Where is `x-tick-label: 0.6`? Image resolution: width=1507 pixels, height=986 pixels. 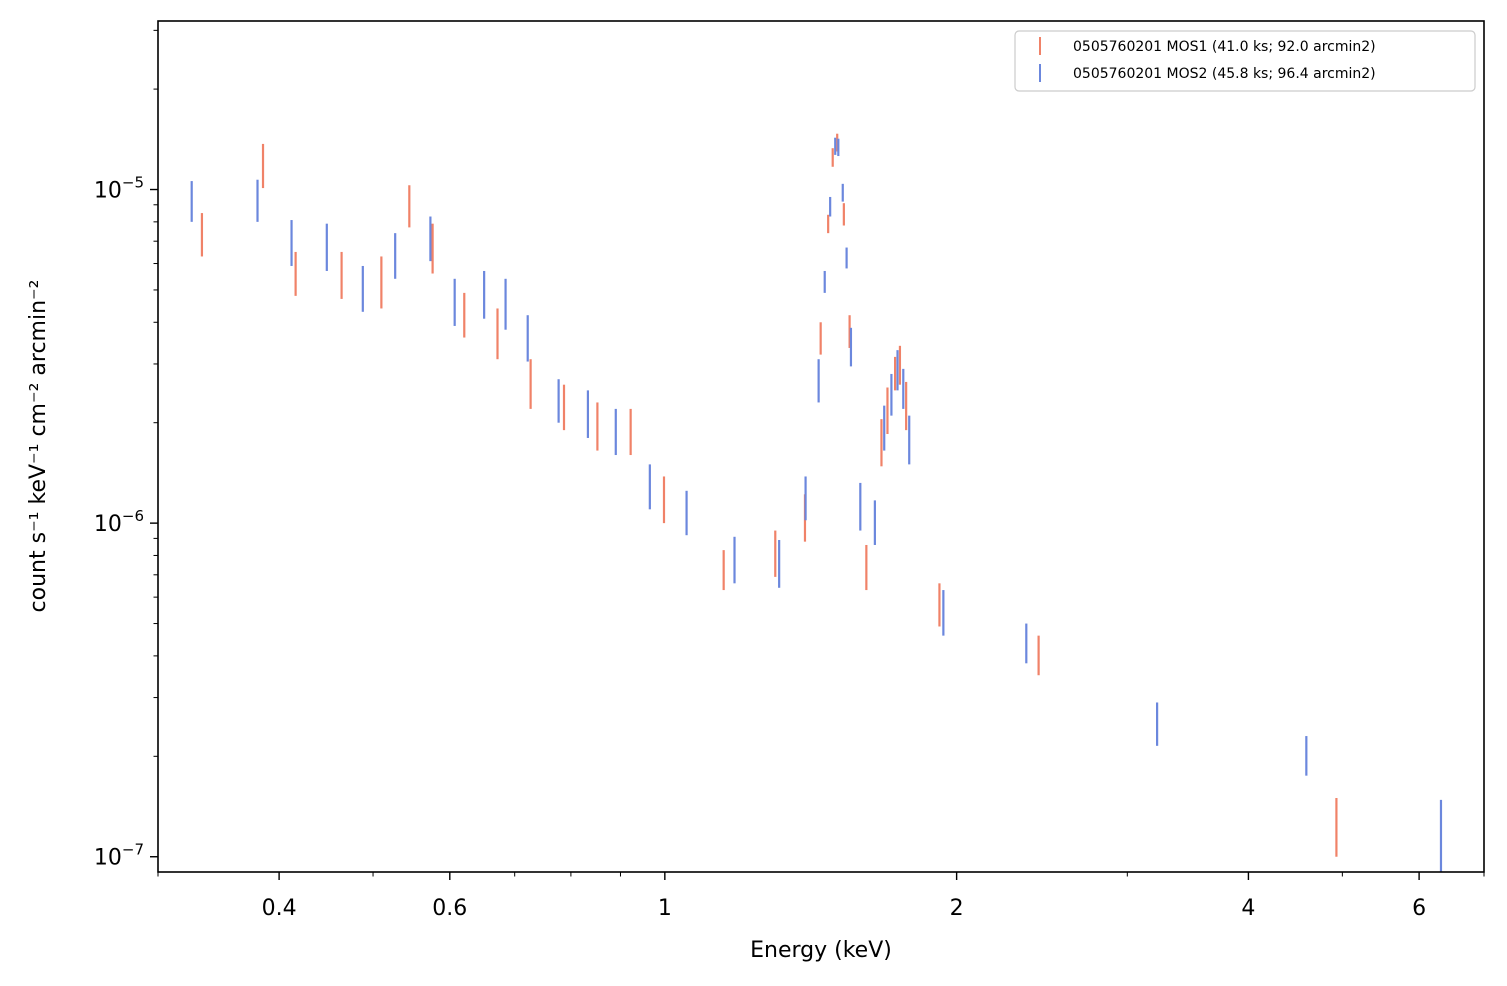
x-tick-label: 0.6 is located at coordinates (449, 908).